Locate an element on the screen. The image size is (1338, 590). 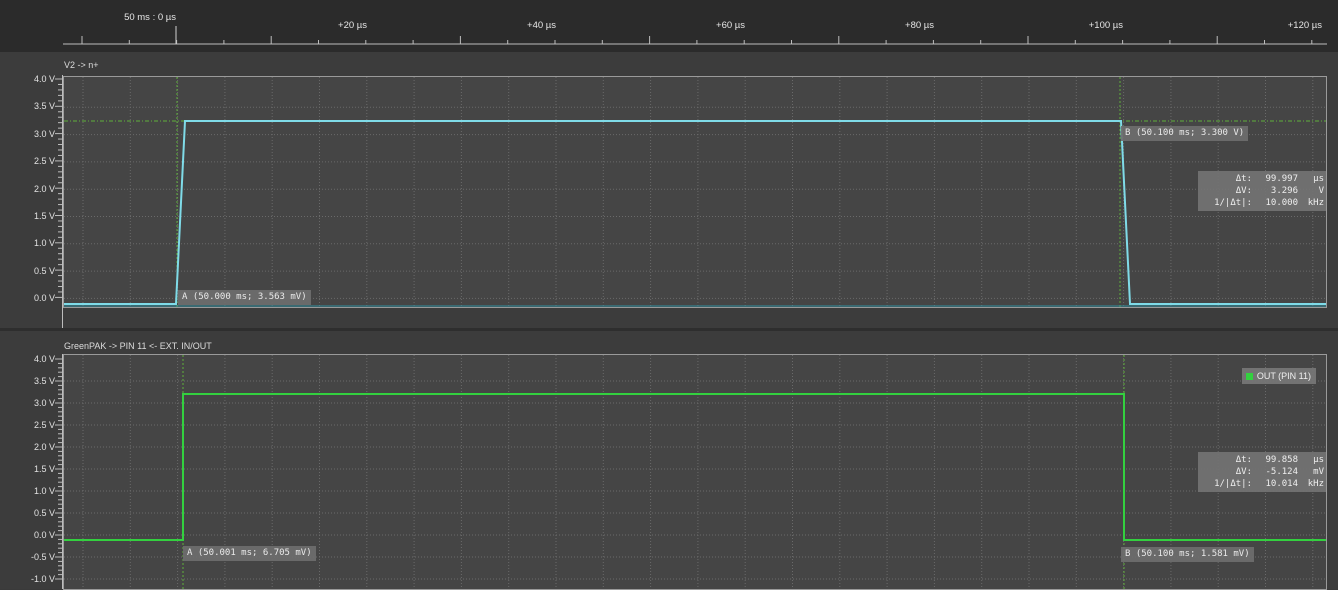
time-tick-label: +100 µs is located at coordinates (1105, 25).